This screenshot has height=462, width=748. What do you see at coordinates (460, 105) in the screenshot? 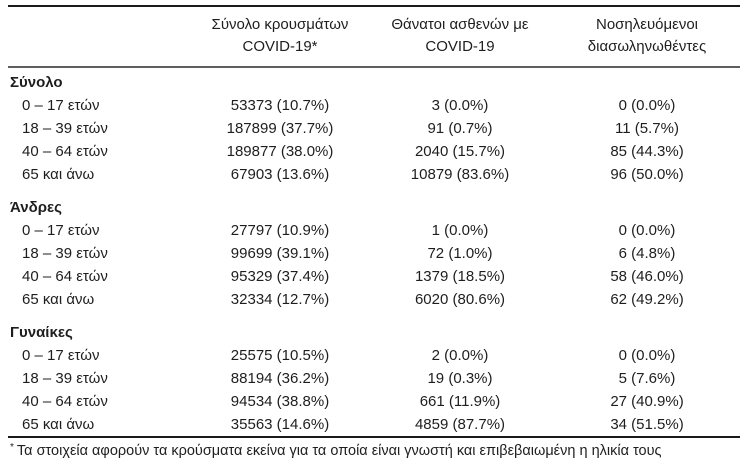
I see `deaths-cell: 3 (0.0%)` at bounding box center [460, 105].